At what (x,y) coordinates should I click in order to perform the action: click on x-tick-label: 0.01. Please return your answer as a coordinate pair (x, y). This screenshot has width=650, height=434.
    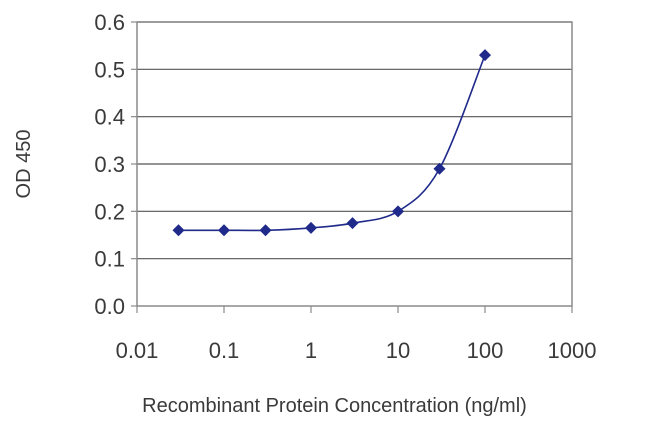
    Looking at the image, I should click on (137, 350).